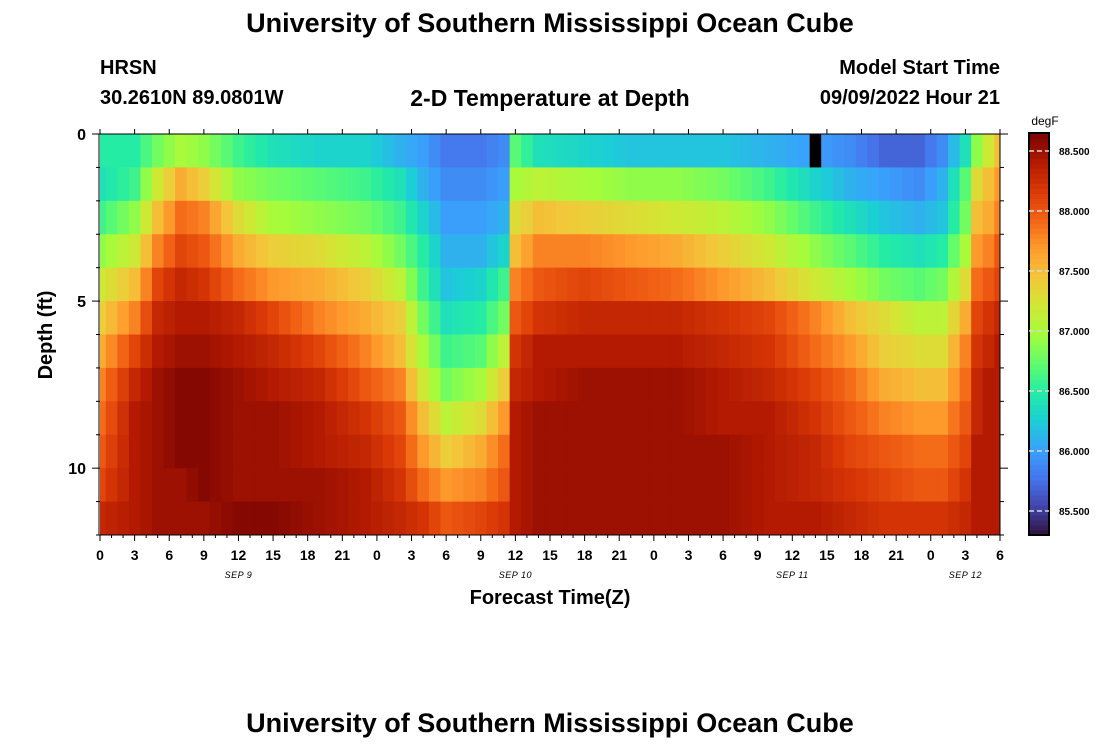 This screenshot has height=750, width=1100. I want to click on colorbar-tick-label: 86.500, so click(1074, 392).